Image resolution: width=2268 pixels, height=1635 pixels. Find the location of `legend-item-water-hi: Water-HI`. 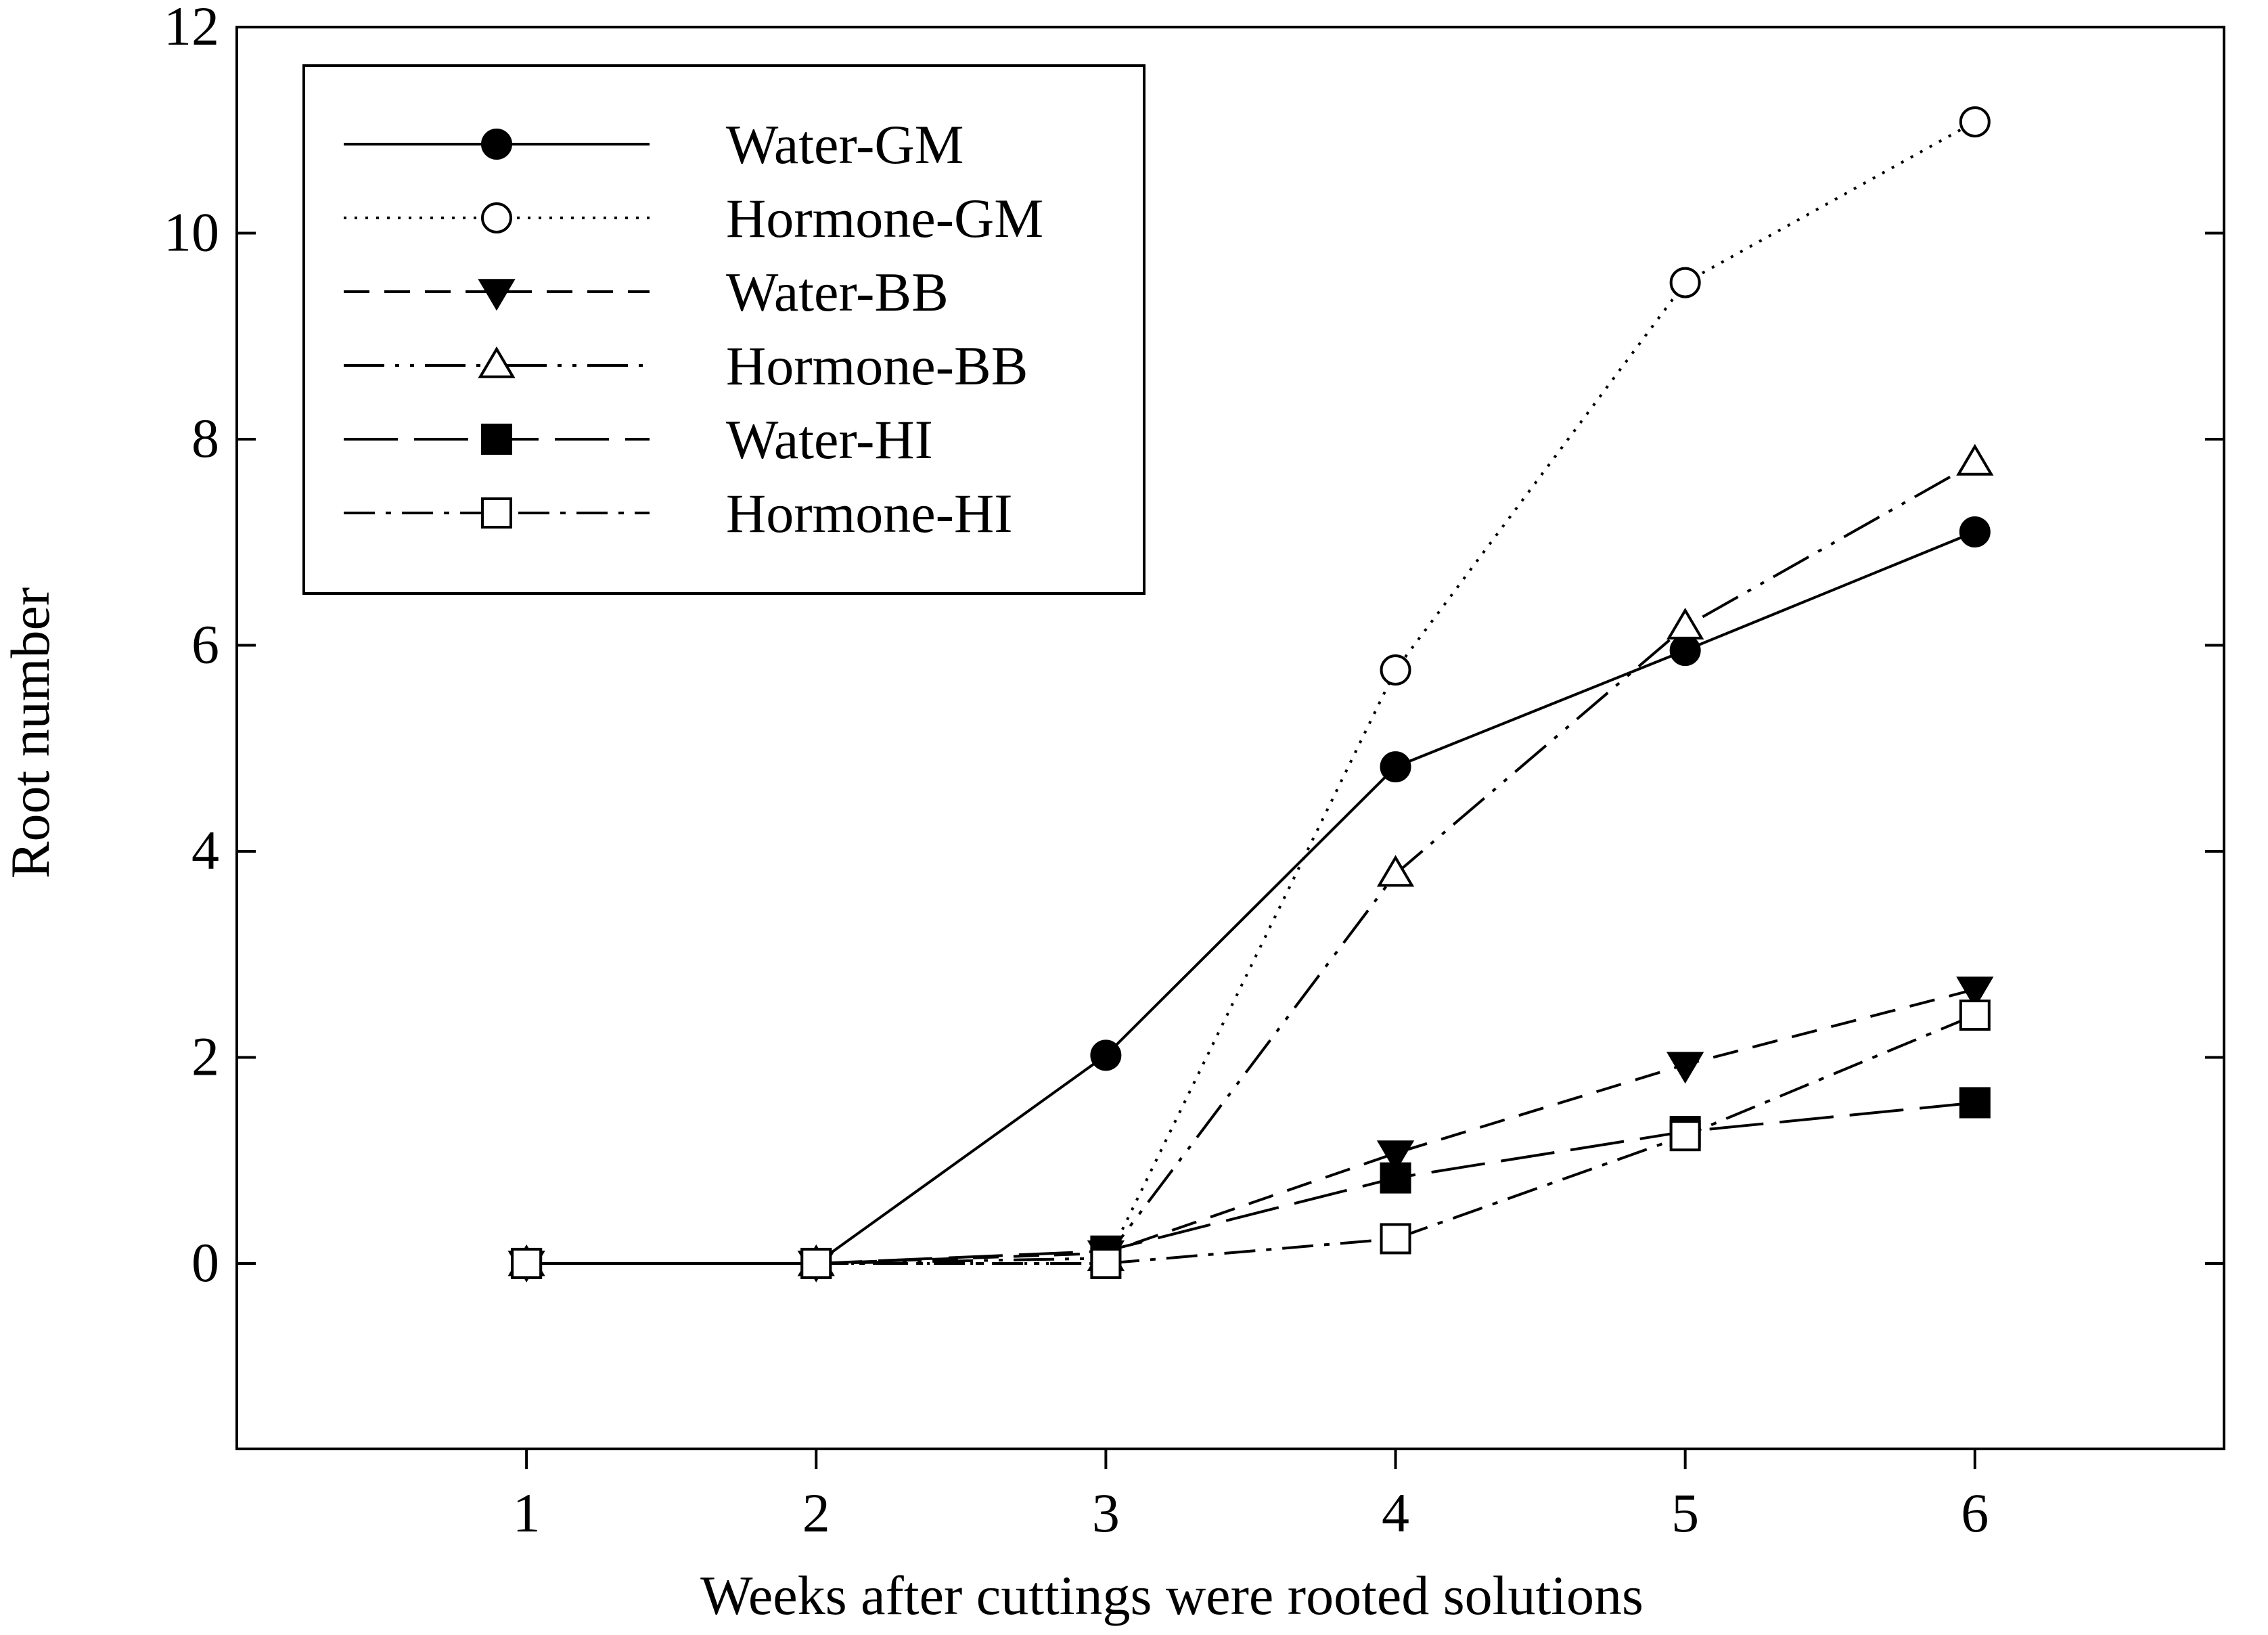

legend-item-water-hi: Water-HI is located at coordinates (638, 439).